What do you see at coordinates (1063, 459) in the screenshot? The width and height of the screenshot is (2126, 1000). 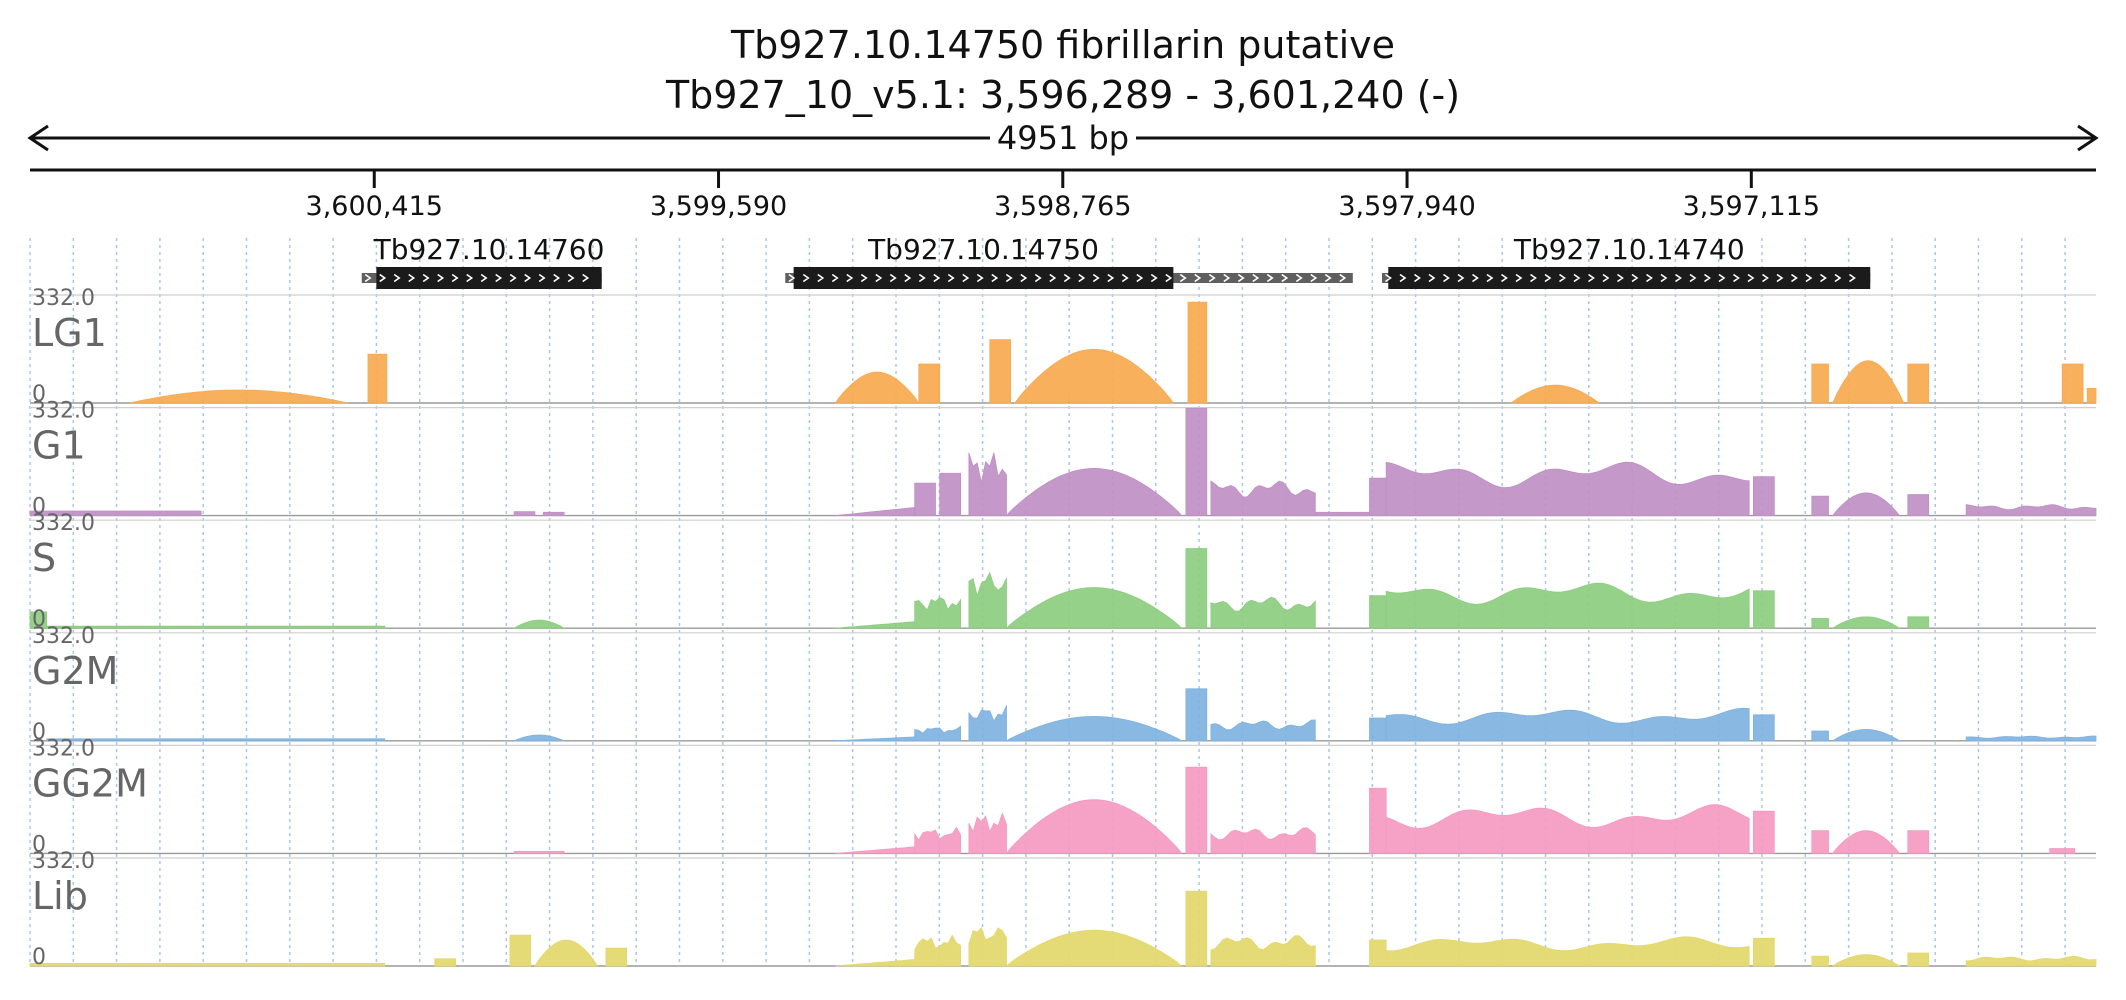 I see `track-g1: 332.0G1 0` at bounding box center [1063, 459].